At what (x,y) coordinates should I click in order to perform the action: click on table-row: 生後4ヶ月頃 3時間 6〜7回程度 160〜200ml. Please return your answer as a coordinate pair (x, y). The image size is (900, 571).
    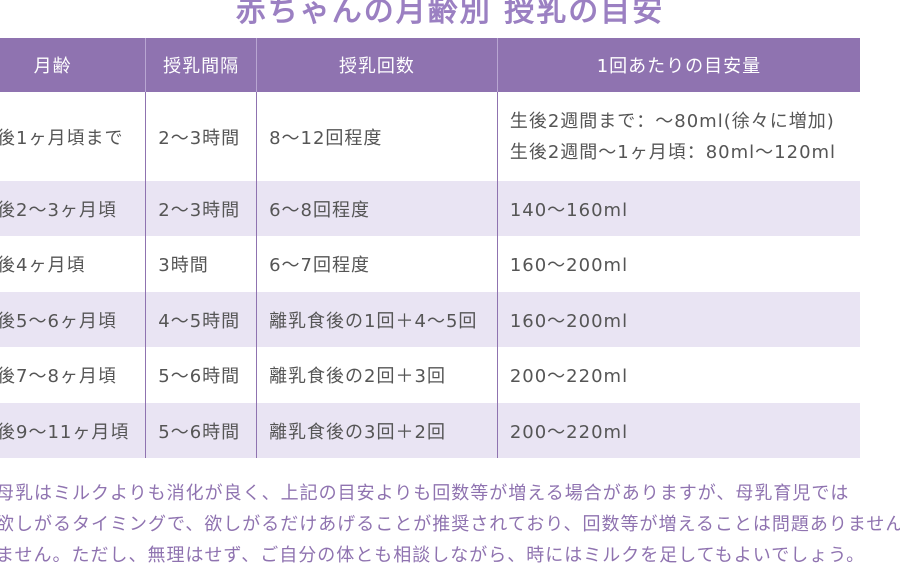
    Looking at the image, I should click on (430, 264).